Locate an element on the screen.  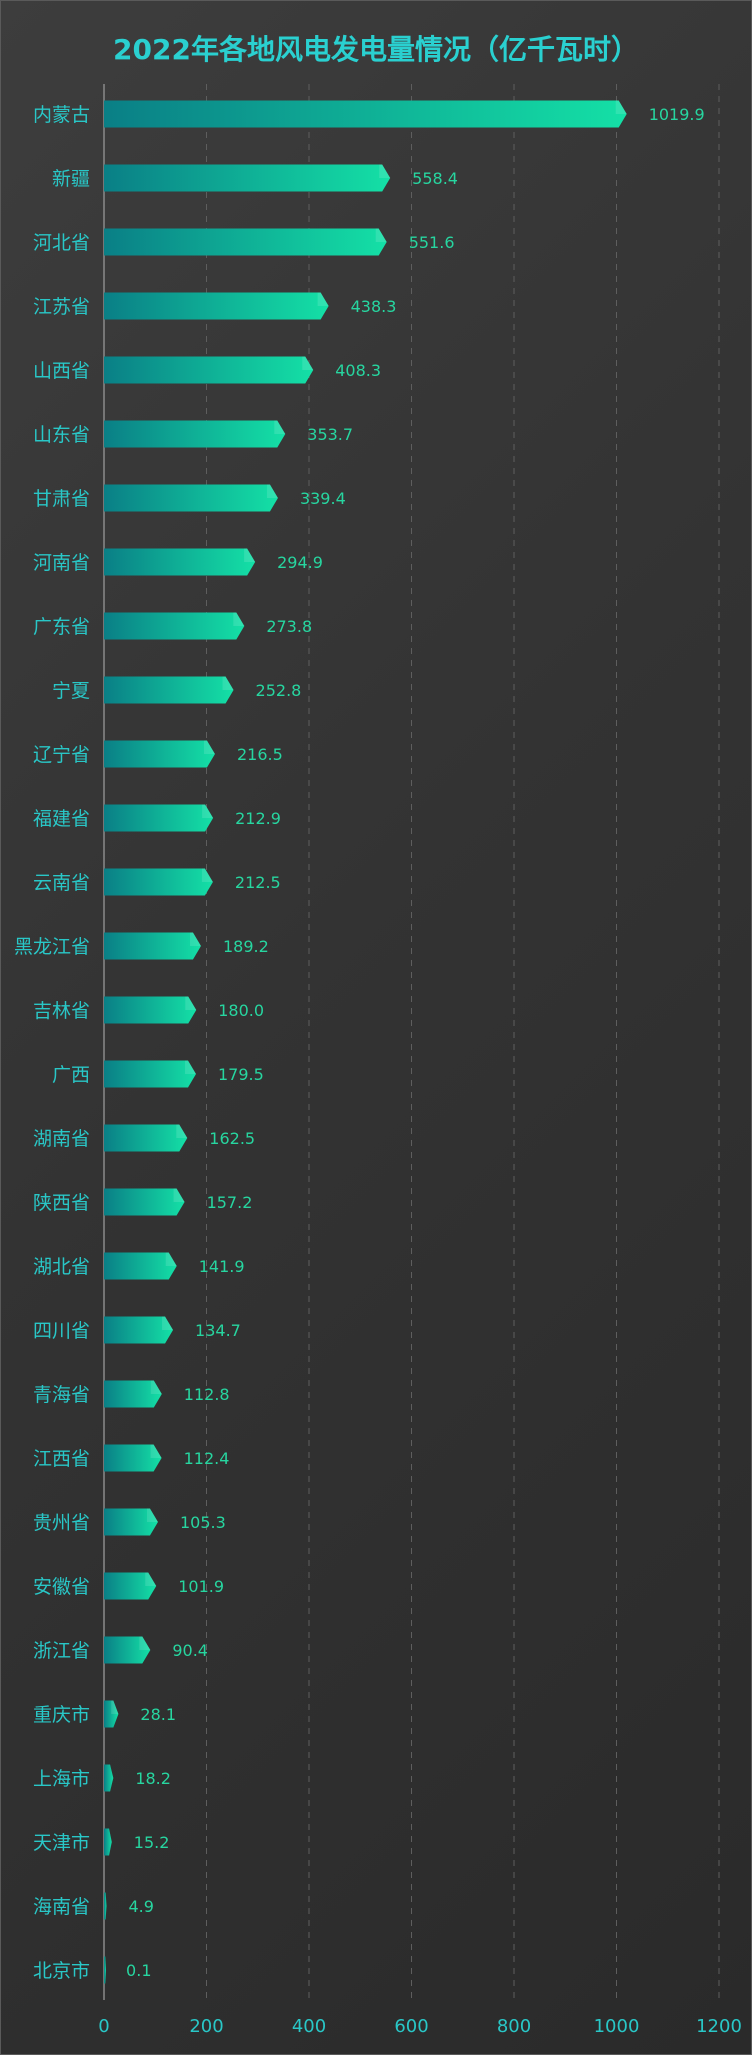
x-tick-label: 400 is located at coordinates (309, 2026).